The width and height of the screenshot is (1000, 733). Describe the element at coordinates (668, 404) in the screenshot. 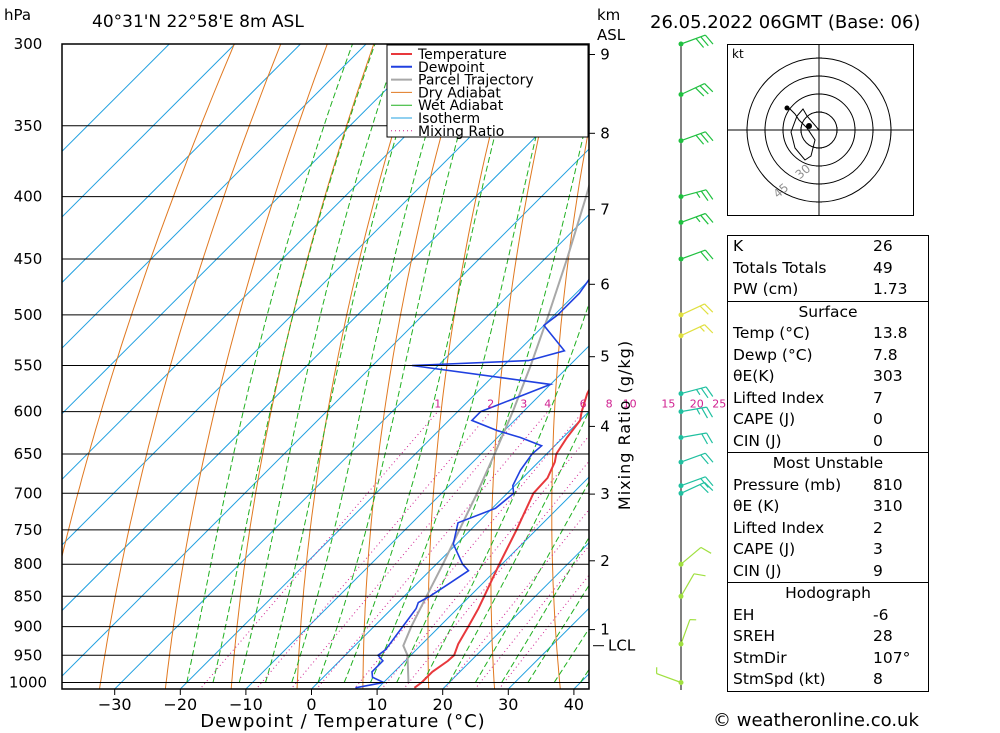

I see `mixing-ratio-label: 15` at that location.